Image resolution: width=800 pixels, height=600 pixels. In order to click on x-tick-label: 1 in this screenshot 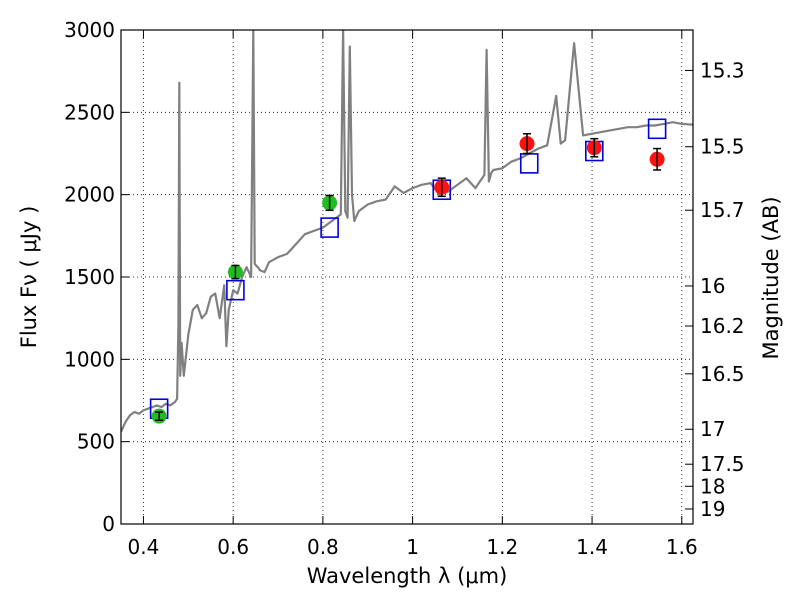, I will do `click(412, 547)`.